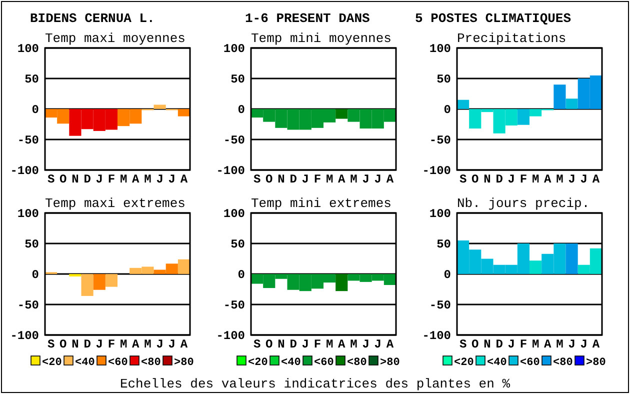  Describe the element at coordinates (92, 18) in the screenshot. I see `text: BIDENS CERNUA L.` at that location.